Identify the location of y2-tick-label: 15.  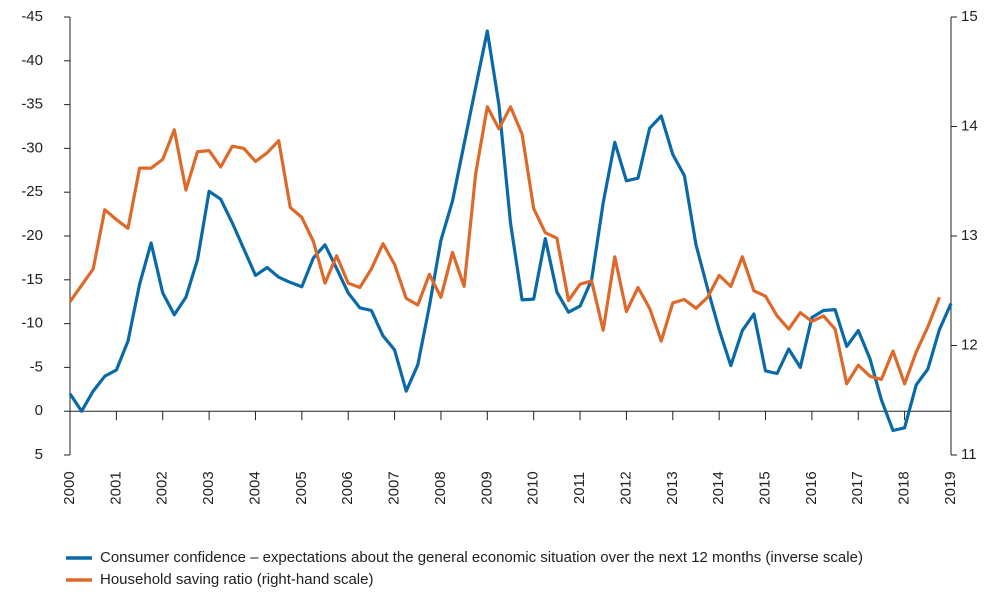
(969, 16).